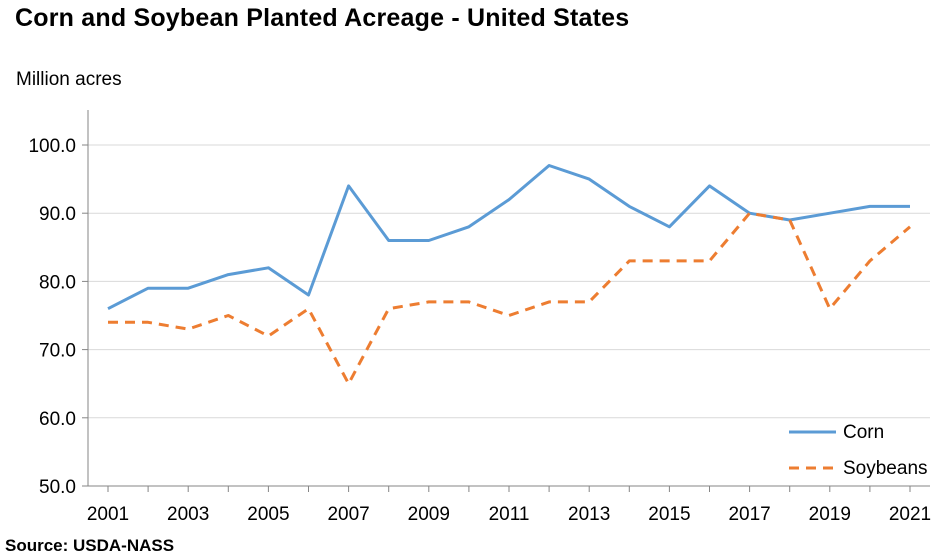 The width and height of the screenshot is (946, 560). Describe the element at coordinates (863, 432) in the screenshot. I see `legend-label-corn: Corn` at that location.